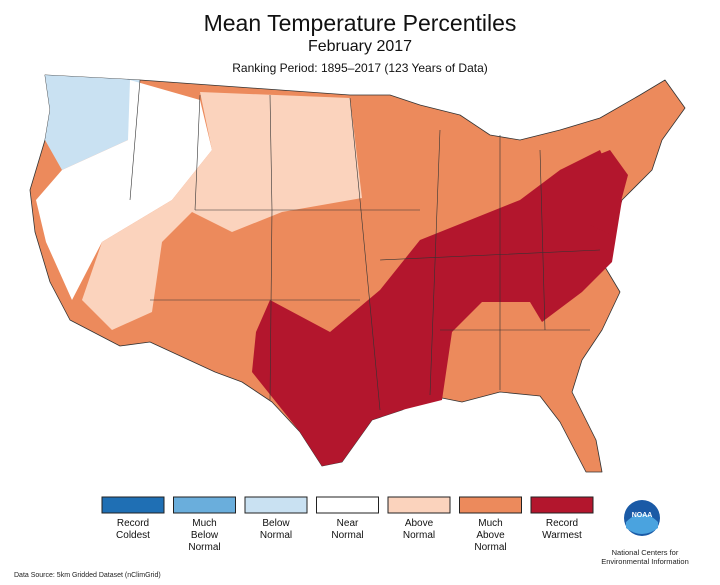  I want to click on legend, so click(347, 505).